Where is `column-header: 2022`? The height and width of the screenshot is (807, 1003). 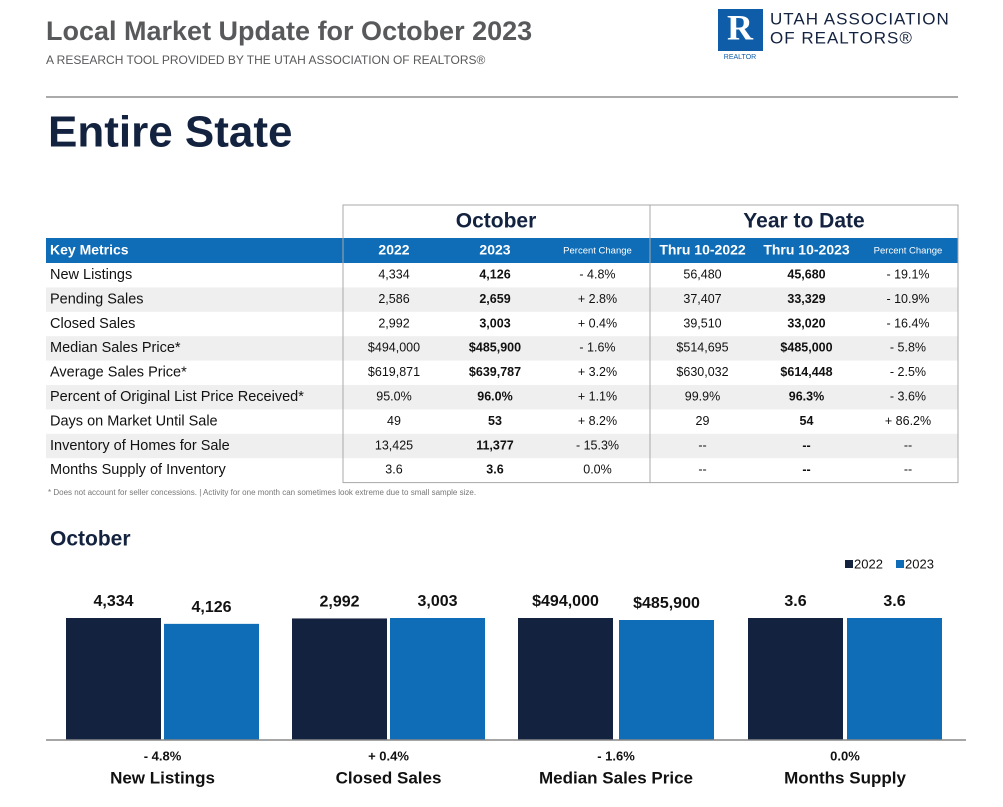 column-header: 2022 is located at coordinates (393, 250).